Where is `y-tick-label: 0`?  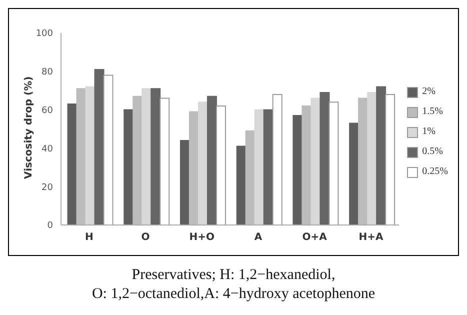 y-tick-label: 0 is located at coordinates (50, 226).